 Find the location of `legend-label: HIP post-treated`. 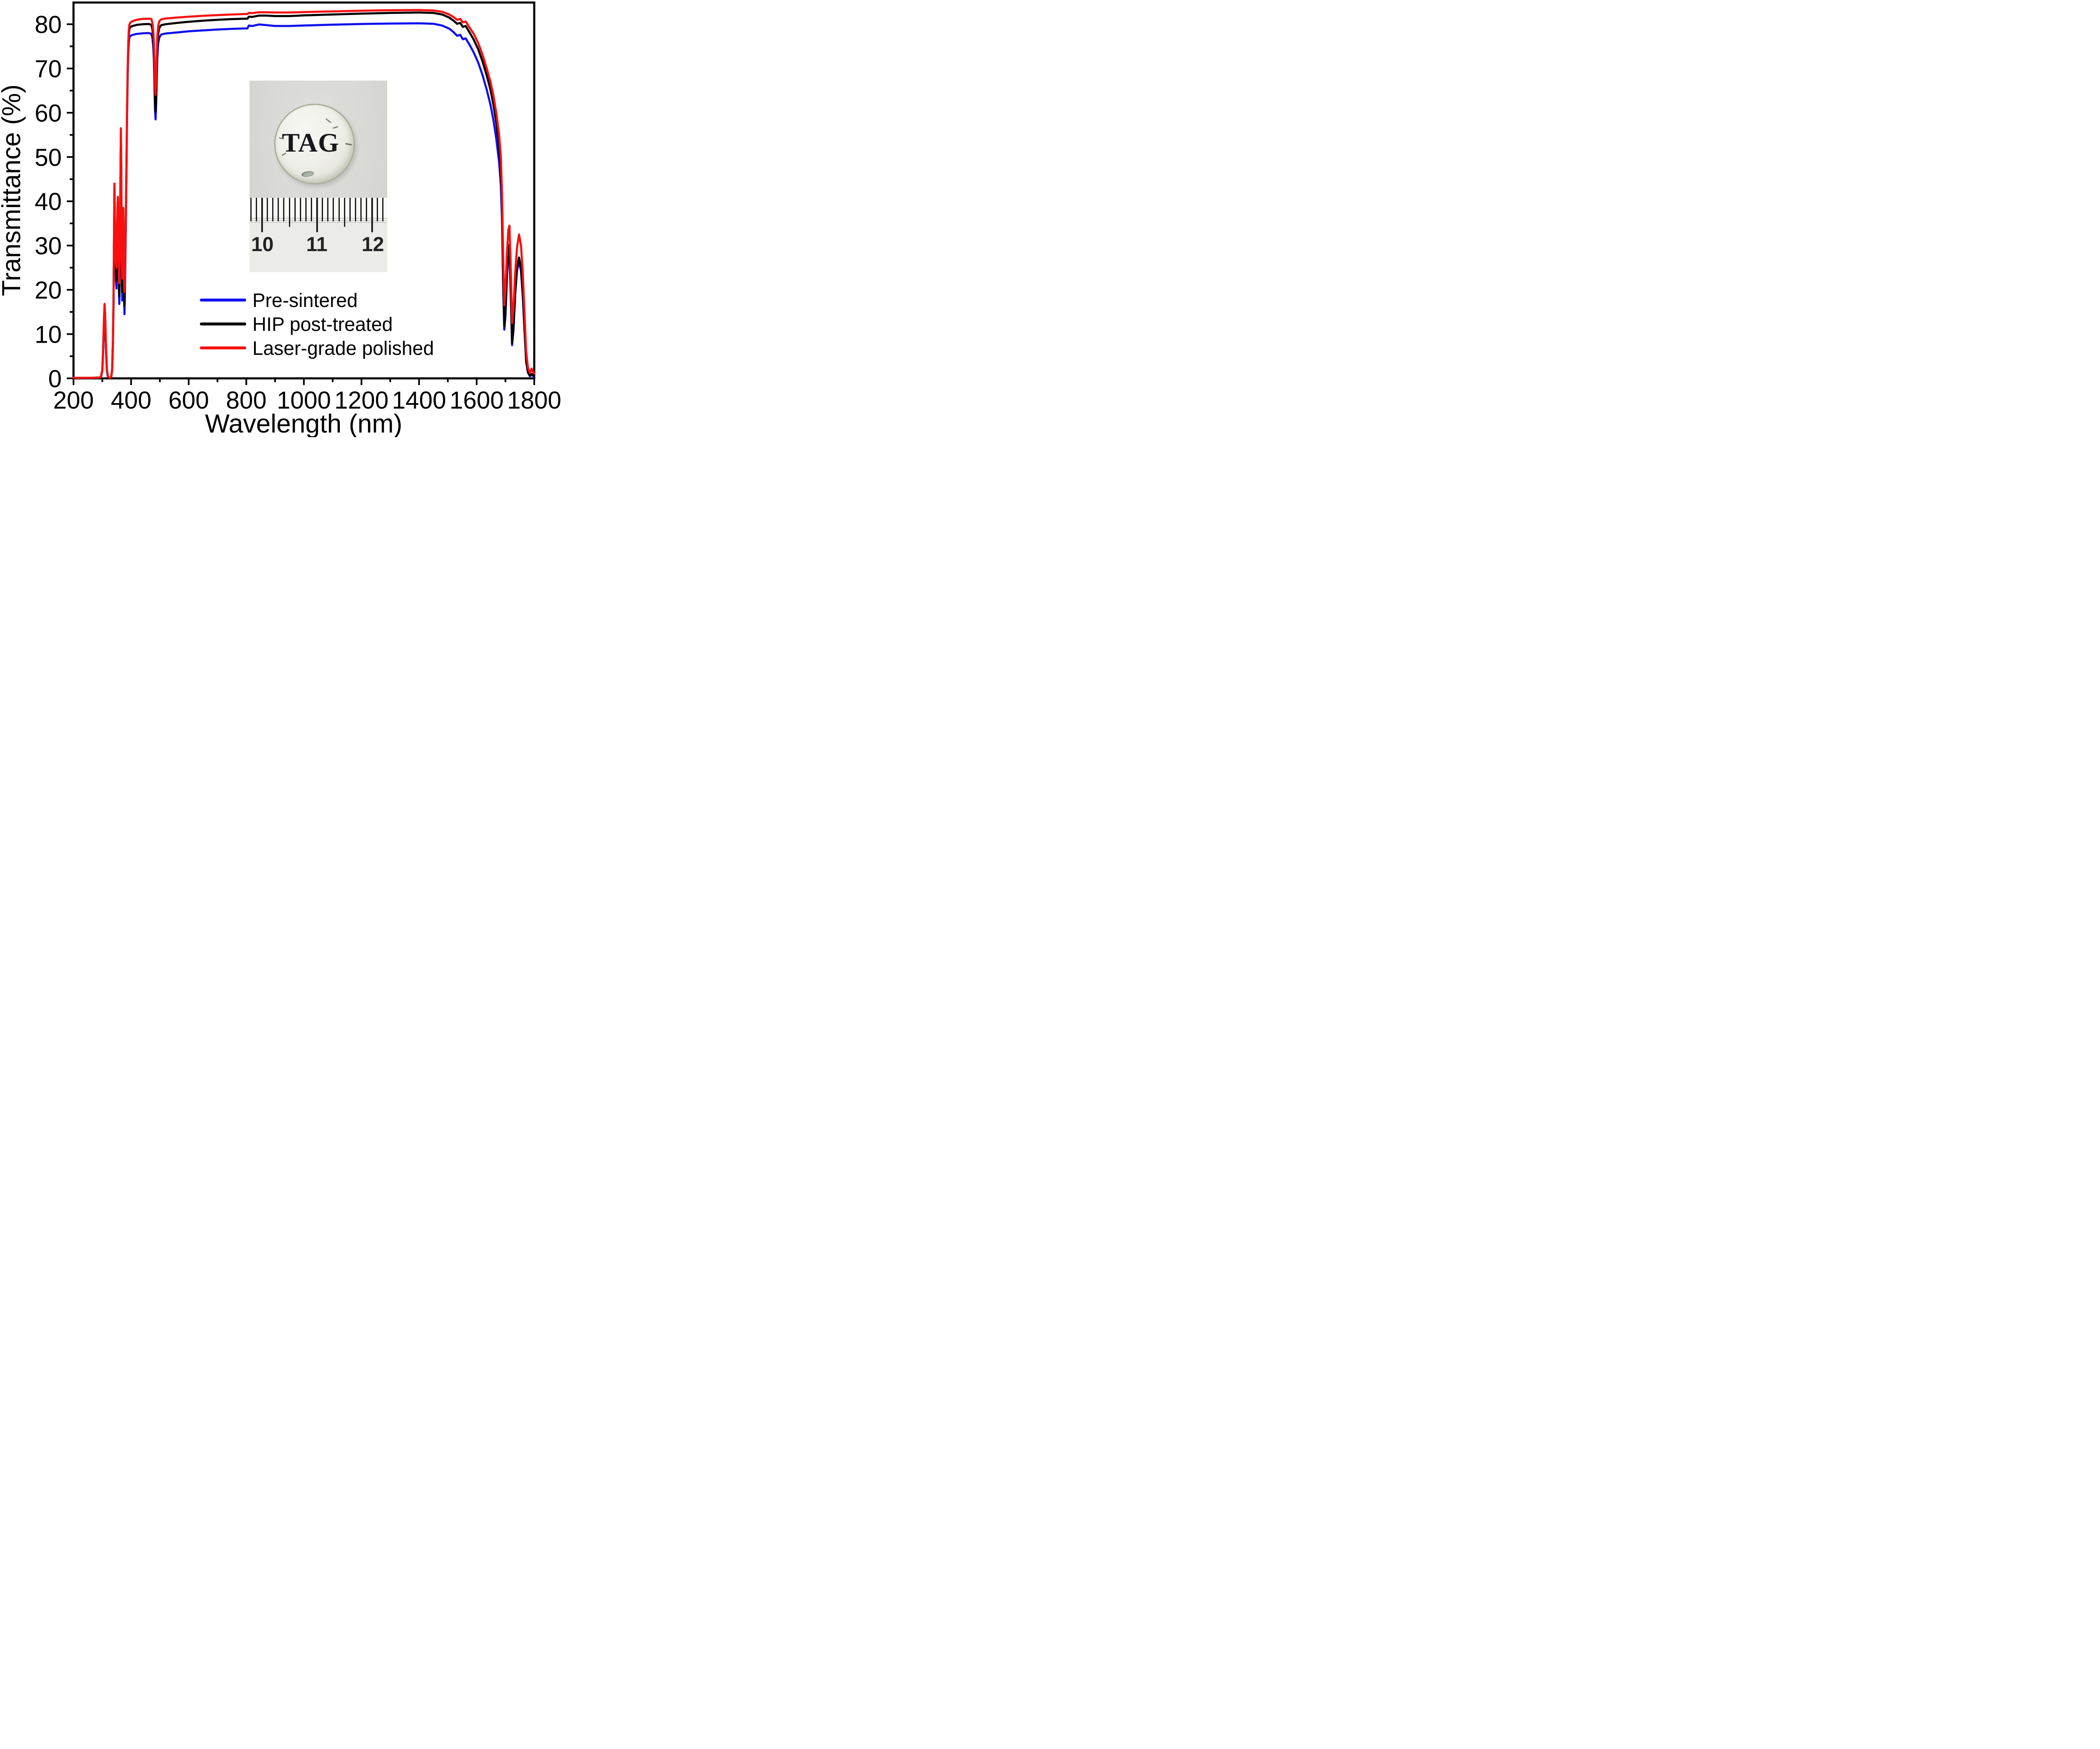

legend-label: HIP post-treated is located at coordinates (322, 324).